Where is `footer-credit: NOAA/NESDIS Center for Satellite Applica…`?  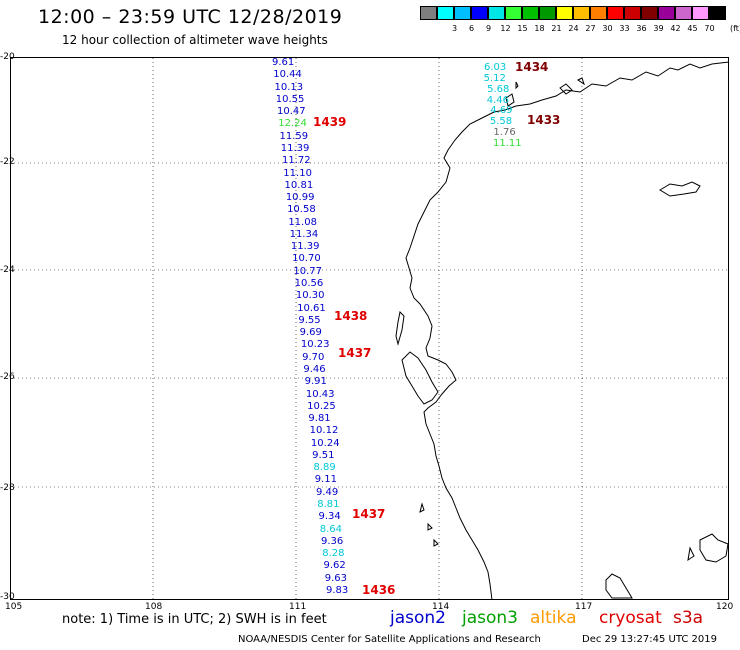
footer-credit: NOAA/NESDIS Center for Satellite Applica… is located at coordinates (389, 639).